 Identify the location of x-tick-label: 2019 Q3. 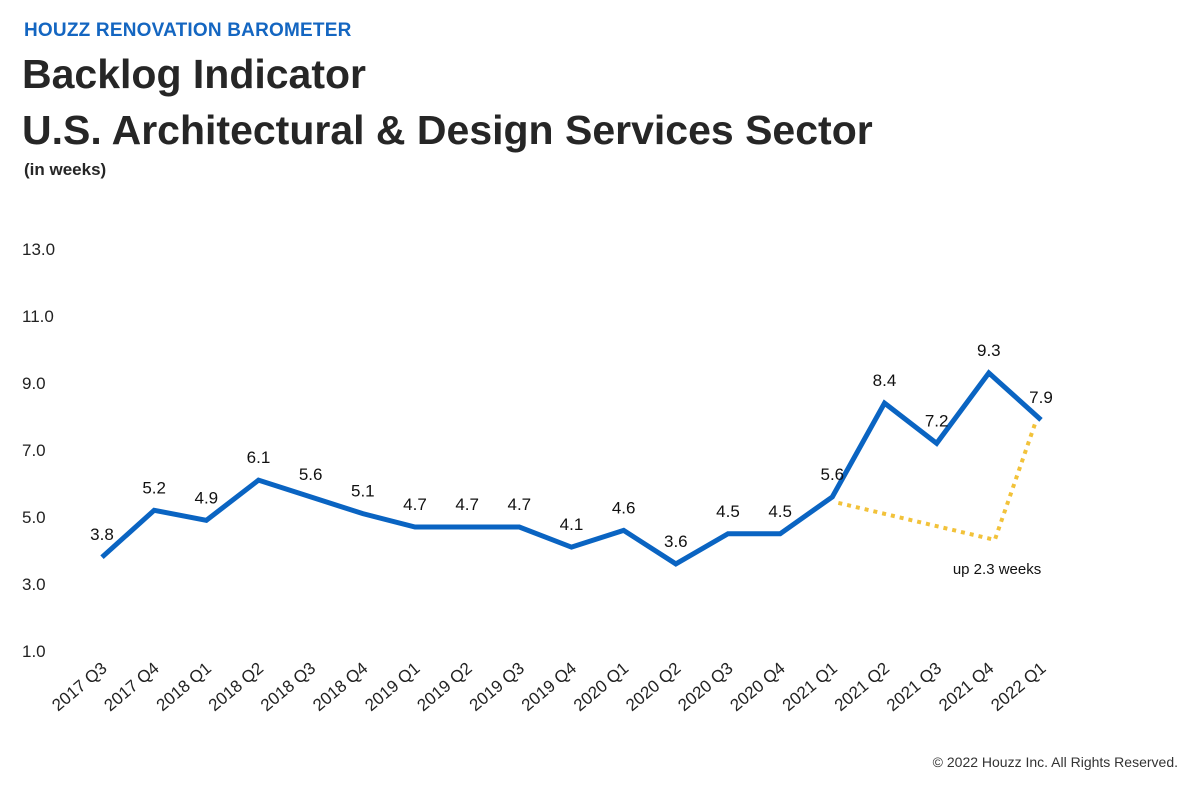
(497, 687).